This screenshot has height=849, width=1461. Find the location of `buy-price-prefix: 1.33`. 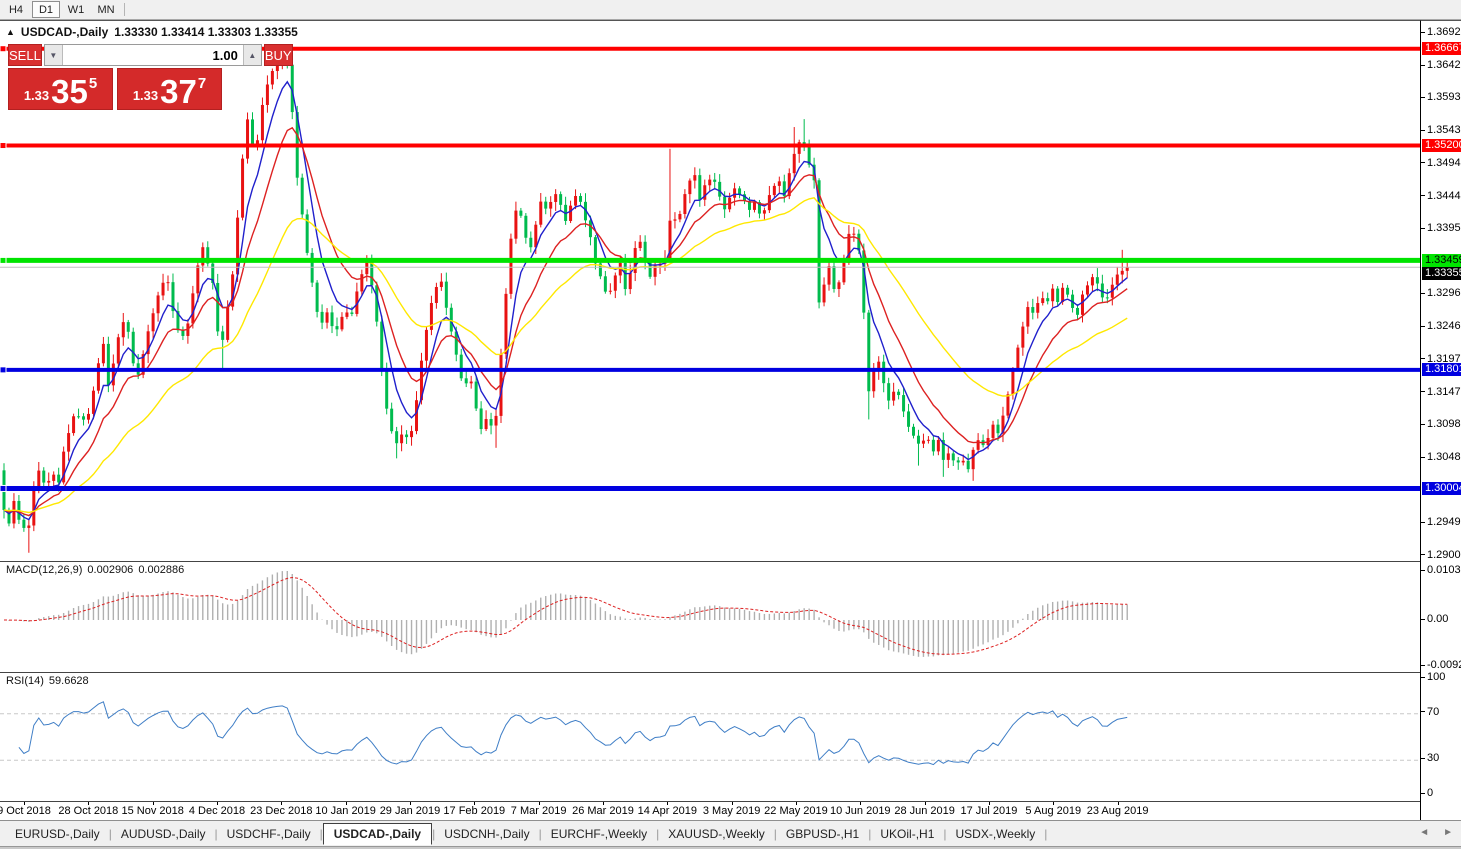

buy-price-prefix: 1.33 is located at coordinates (145, 95).